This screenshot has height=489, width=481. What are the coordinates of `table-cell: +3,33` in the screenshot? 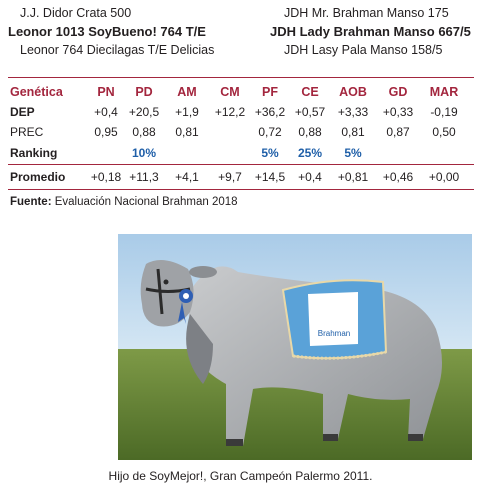 It's located at (353, 112).